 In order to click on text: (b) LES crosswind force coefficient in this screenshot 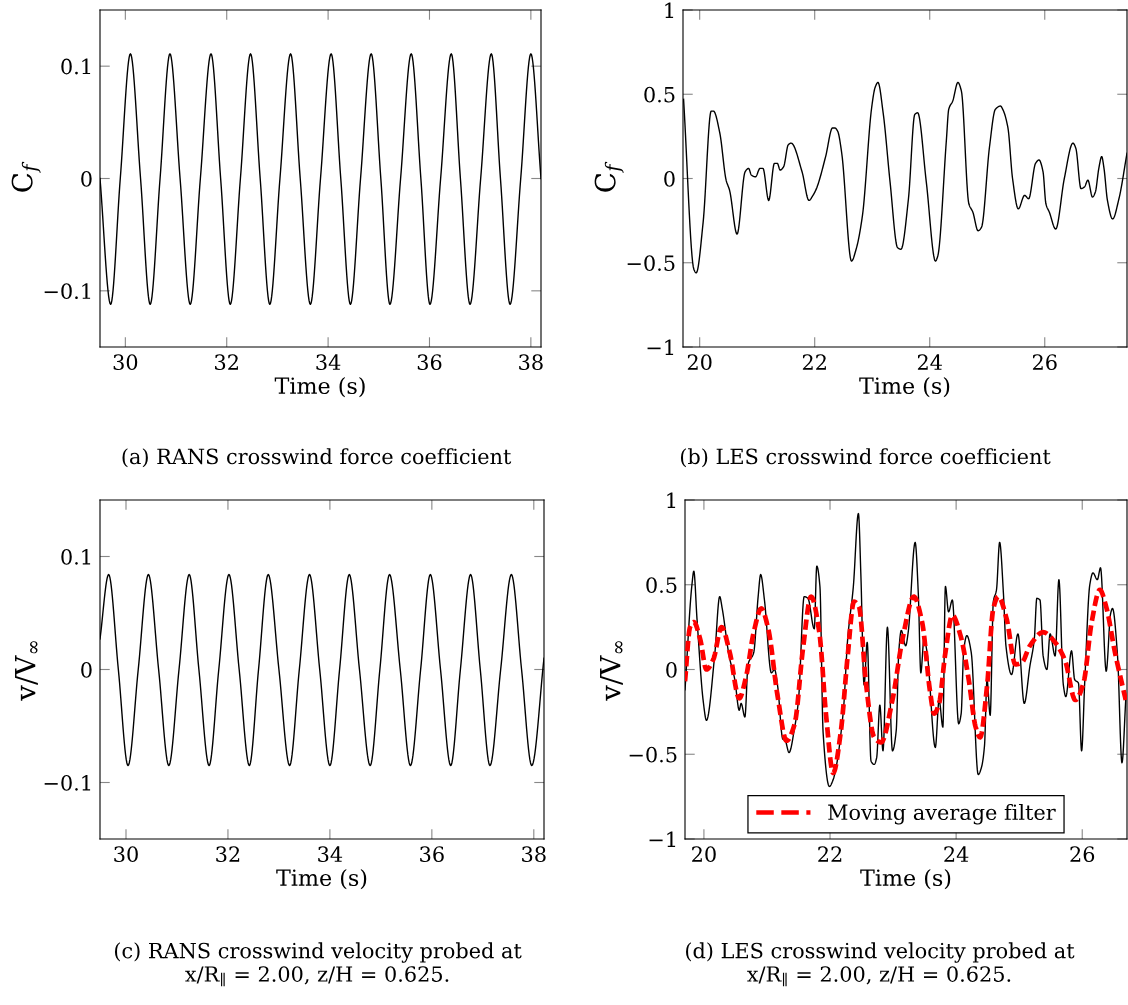, I will do `click(865, 458)`.